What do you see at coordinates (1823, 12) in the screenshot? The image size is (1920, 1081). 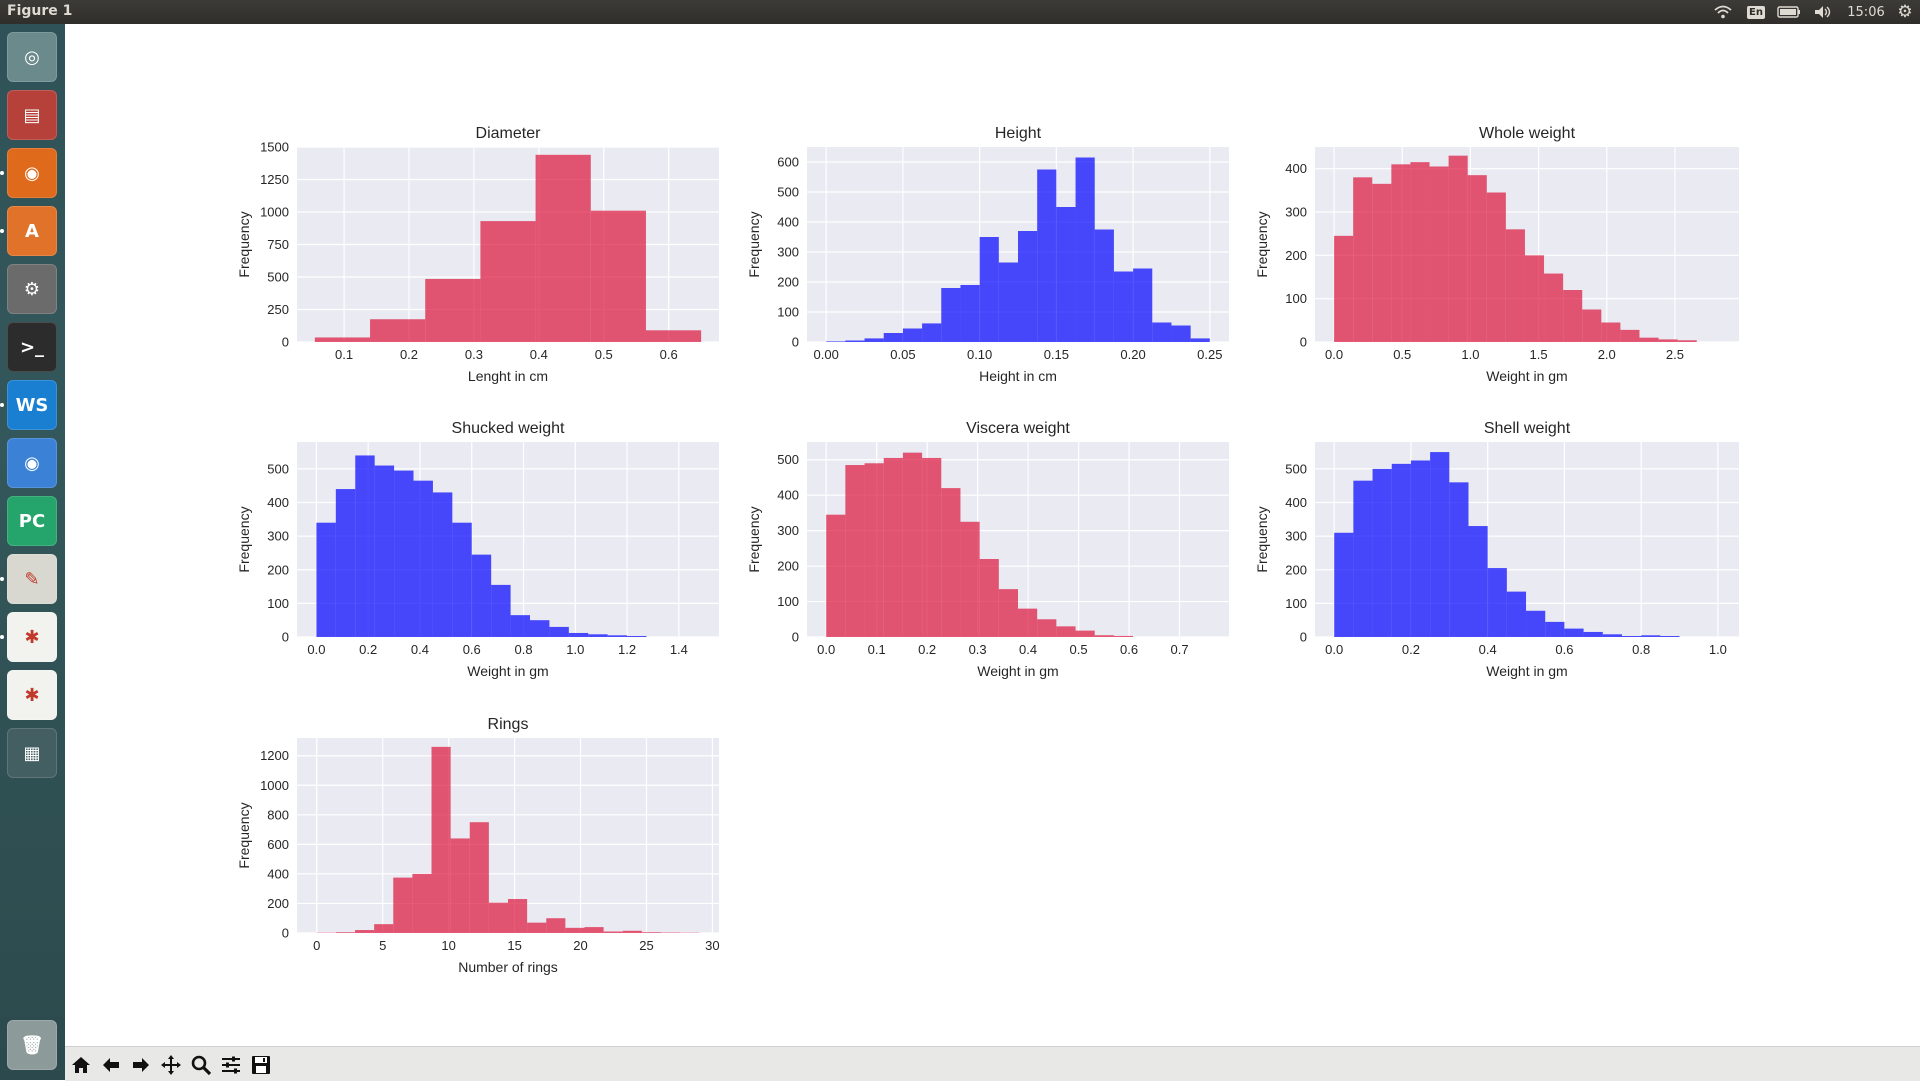 I see `volume-icon` at bounding box center [1823, 12].